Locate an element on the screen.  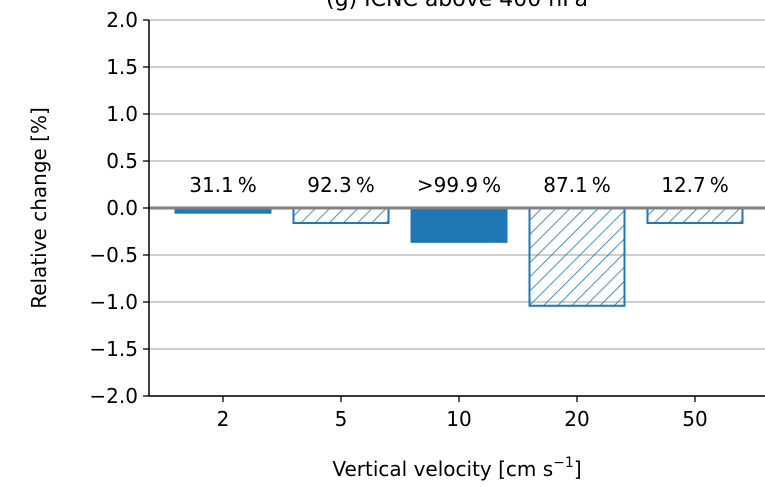
x-axis-label-suffix: ] is located at coordinates (578, 469).